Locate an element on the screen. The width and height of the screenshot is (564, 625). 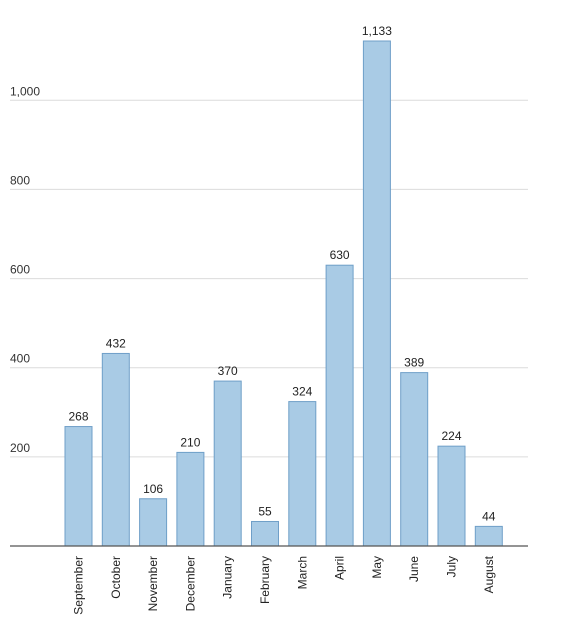
x-tick-label-october: October is located at coordinates (116, 577).